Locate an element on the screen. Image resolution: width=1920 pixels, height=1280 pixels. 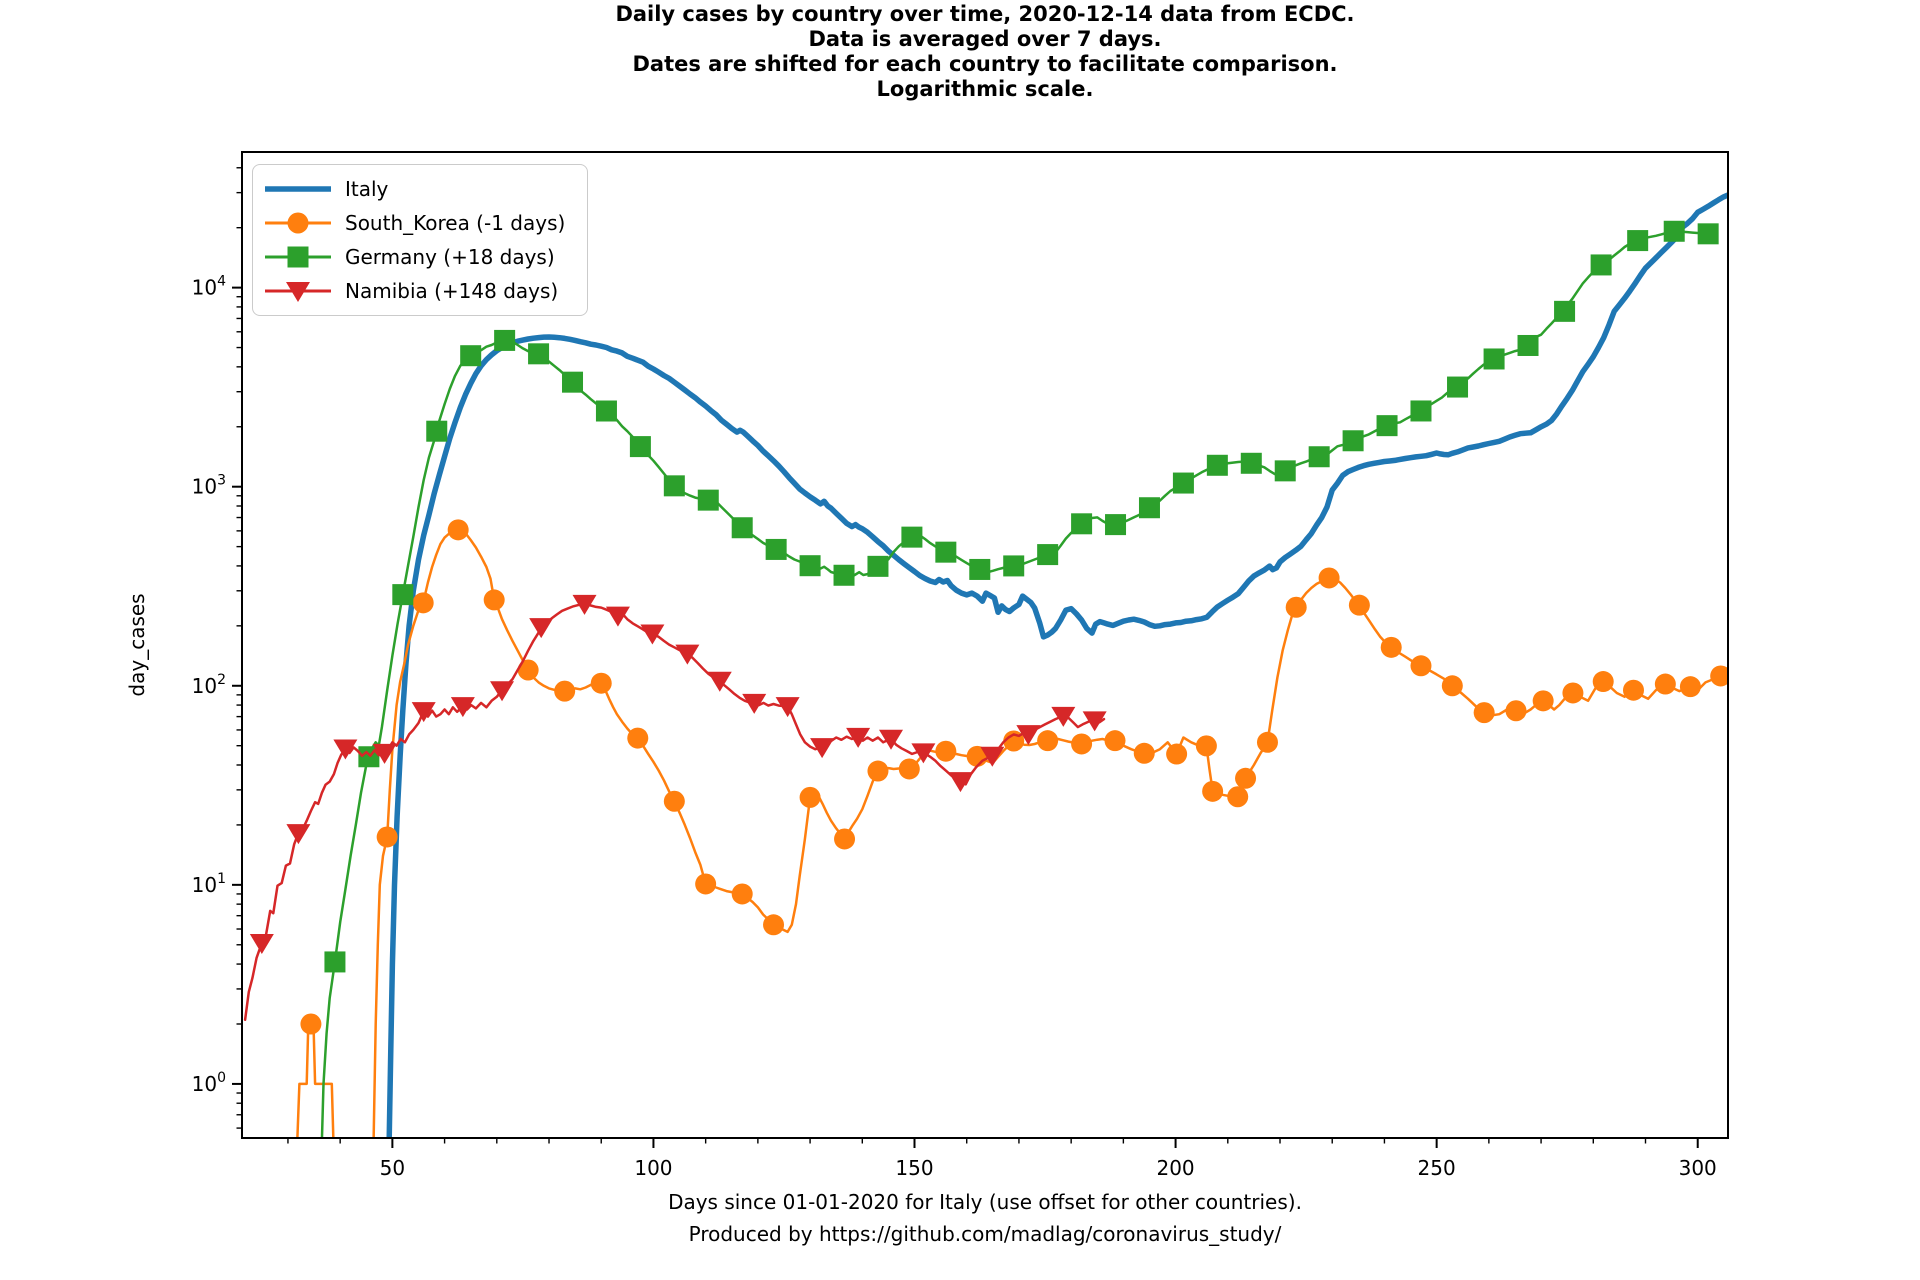
triangle-marker-swatch-icon is located at coordinates (298, 291).